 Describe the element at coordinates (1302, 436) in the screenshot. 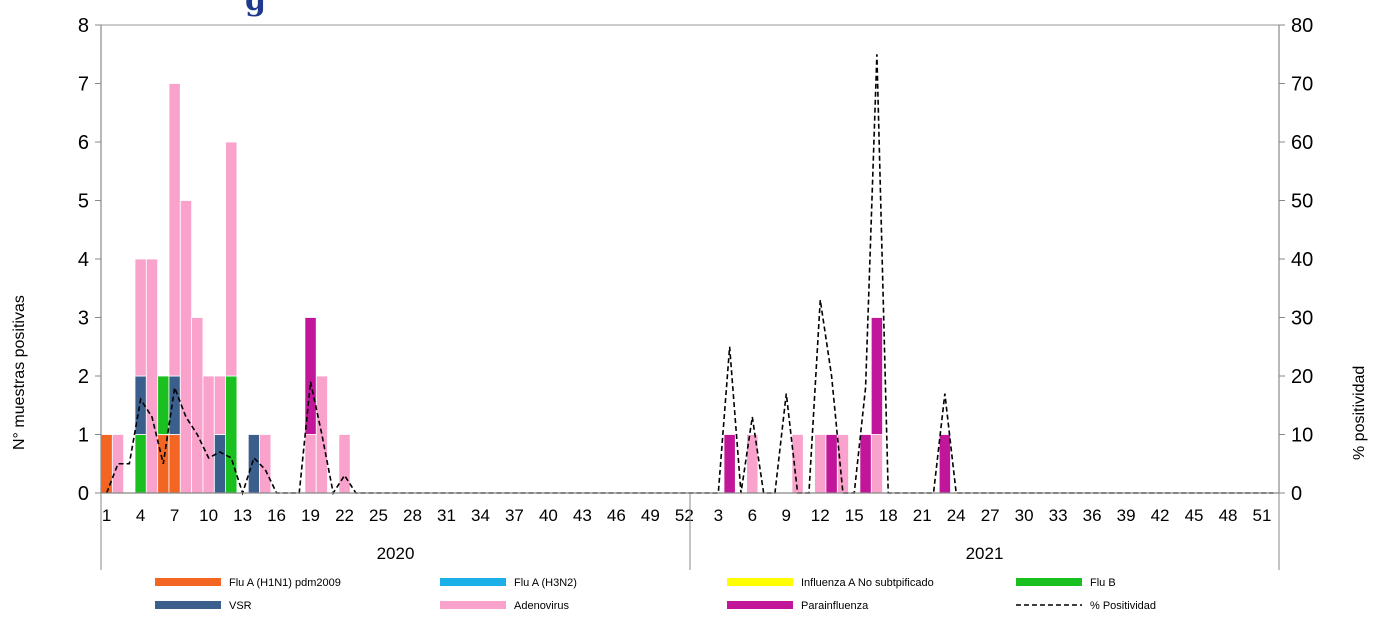

I see `y-tick-label-right: 10` at that location.